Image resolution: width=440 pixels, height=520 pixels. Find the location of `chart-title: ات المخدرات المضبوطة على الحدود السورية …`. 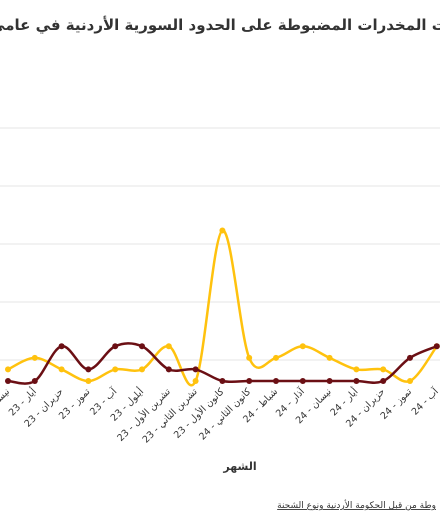

chart-title: ات المخدرات المضبوطة على الحدود السورية … is located at coordinates (220, 25).